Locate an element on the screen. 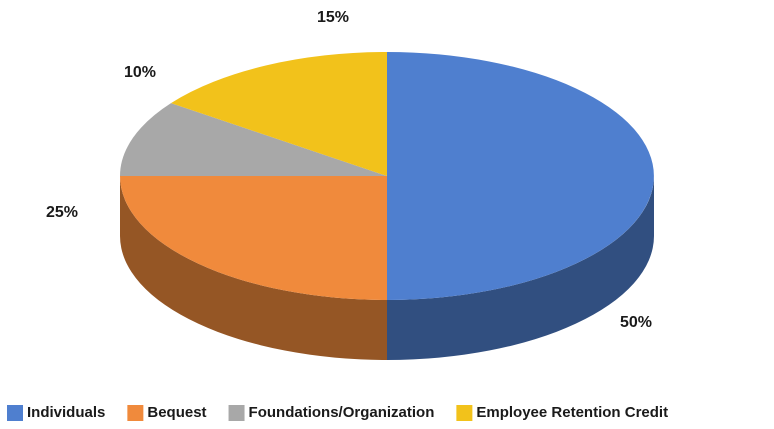  legend-label: Bequest is located at coordinates (176, 412).